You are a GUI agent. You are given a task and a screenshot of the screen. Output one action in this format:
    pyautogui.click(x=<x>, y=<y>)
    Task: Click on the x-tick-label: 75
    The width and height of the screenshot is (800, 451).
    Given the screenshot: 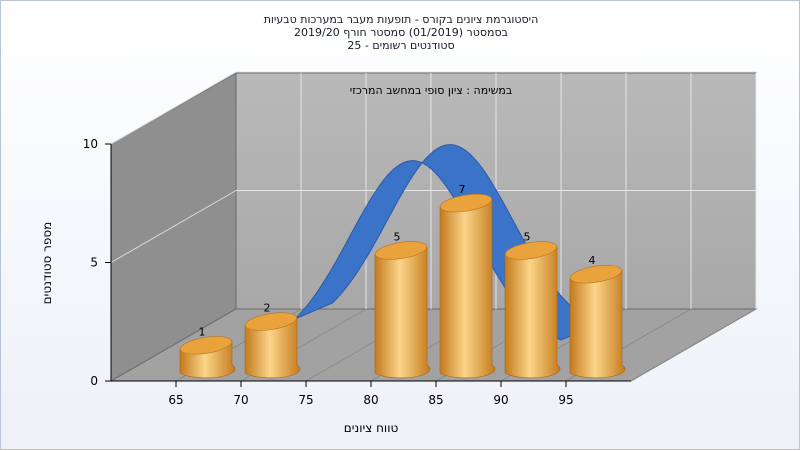 What is the action you would take?
    pyautogui.click(x=305, y=400)
    